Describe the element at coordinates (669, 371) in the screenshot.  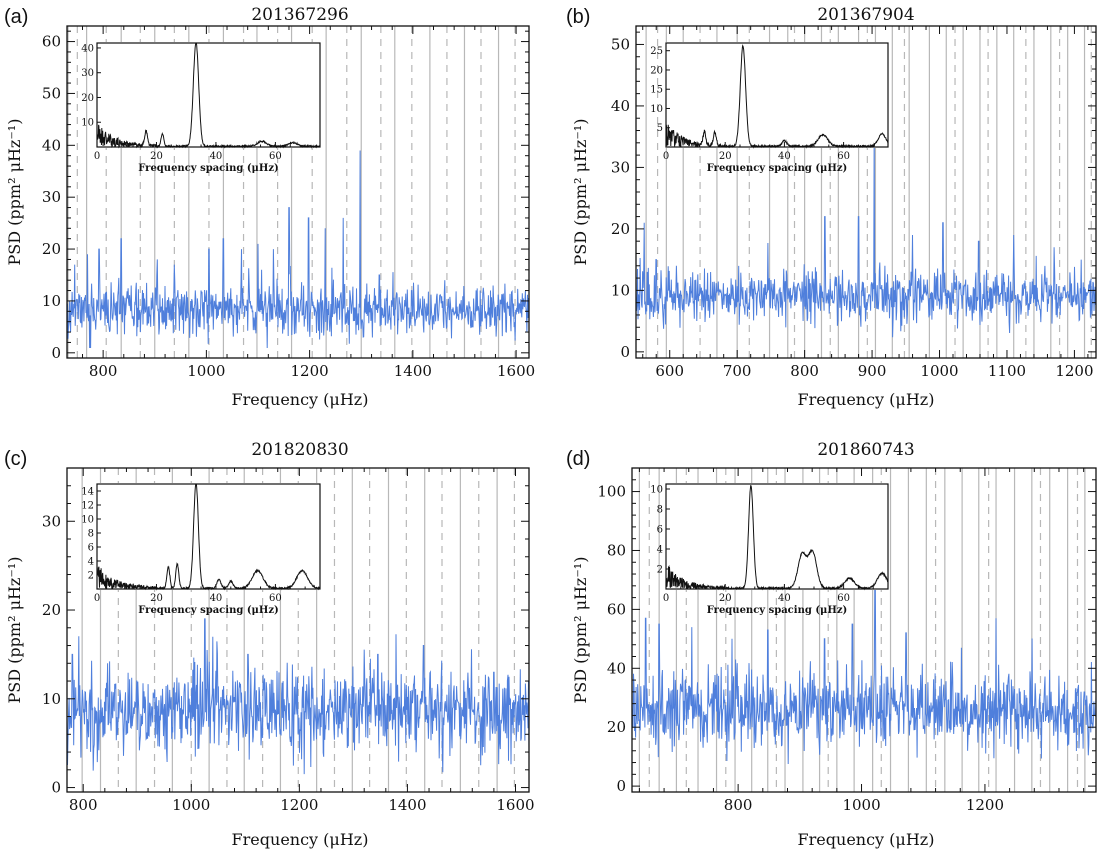
I see `x-tick-label: 600` at that location.